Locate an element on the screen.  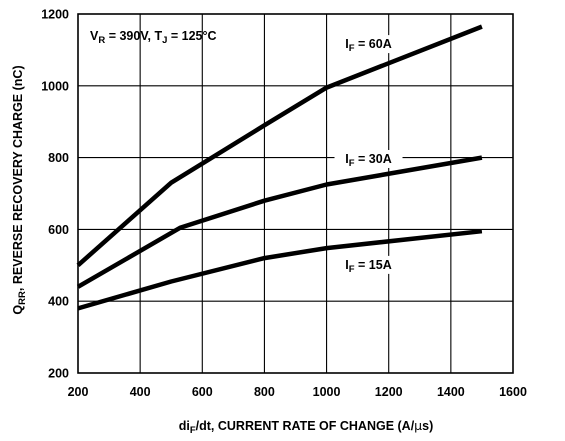
tj-subscript: J is located at coordinates (164, 40).